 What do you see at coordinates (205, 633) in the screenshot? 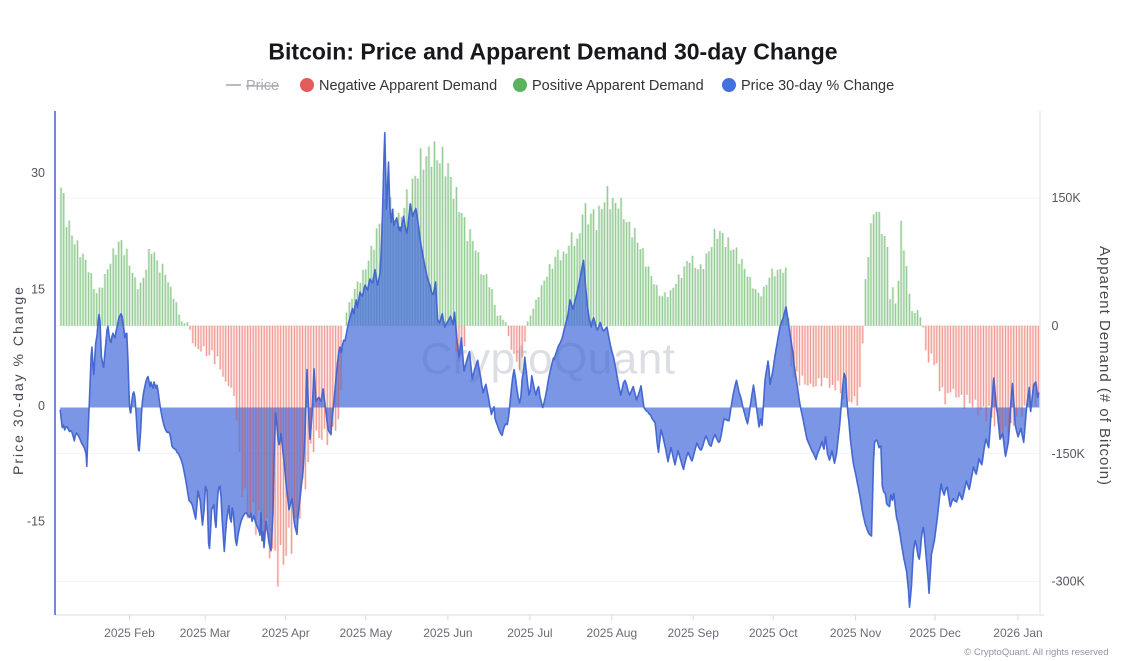
I see `svg-text: 2025 Mar` at bounding box center [205, 633].